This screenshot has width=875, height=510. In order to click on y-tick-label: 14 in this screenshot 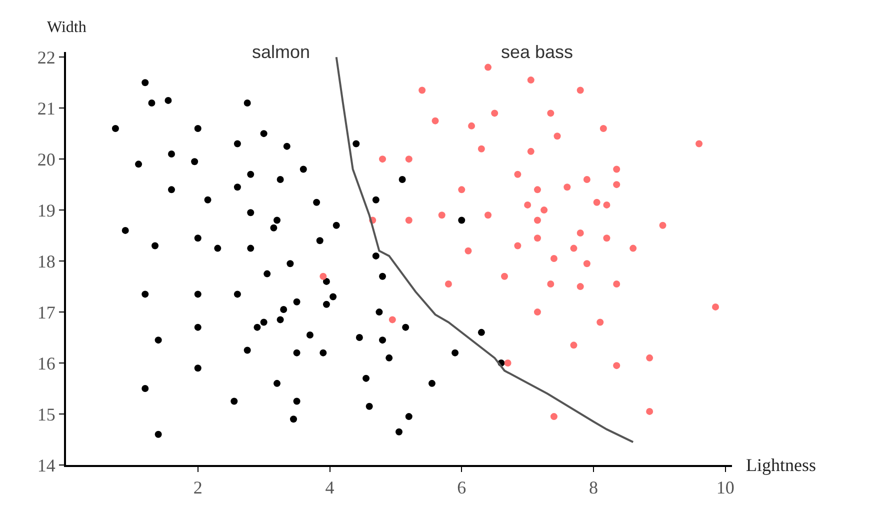, I will do `click(46, 465)`.